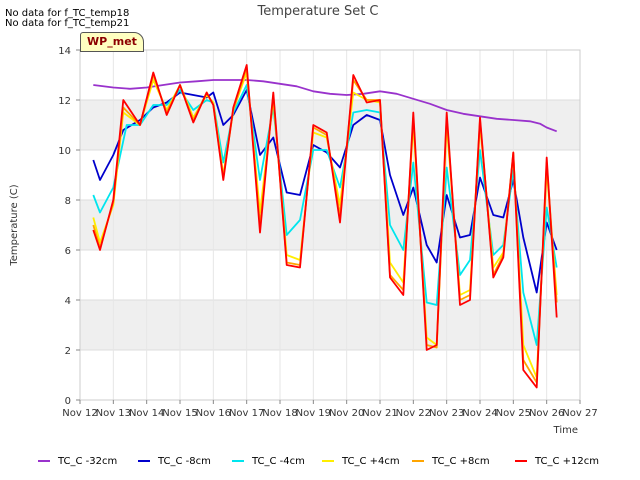  What do you see at coordinates (446, 413) in the screenshot?
I see `x-tick-label: Nov 23` at bounding box center [446, 413].